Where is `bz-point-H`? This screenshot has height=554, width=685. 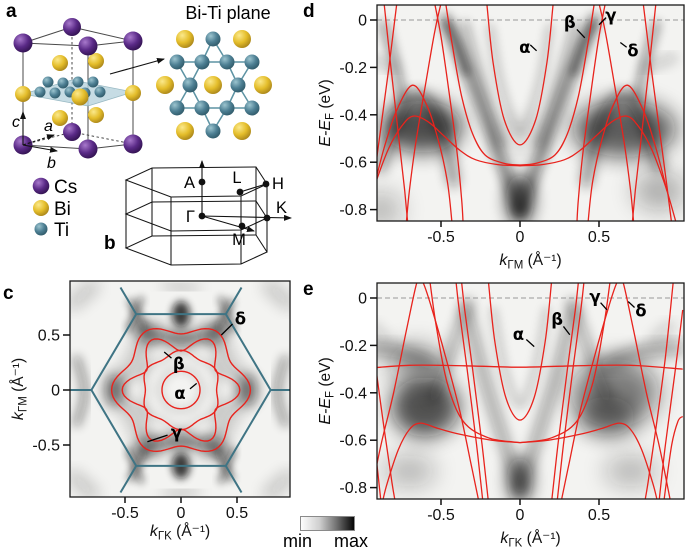
bz-point-H is located at coordinates (266, 184).